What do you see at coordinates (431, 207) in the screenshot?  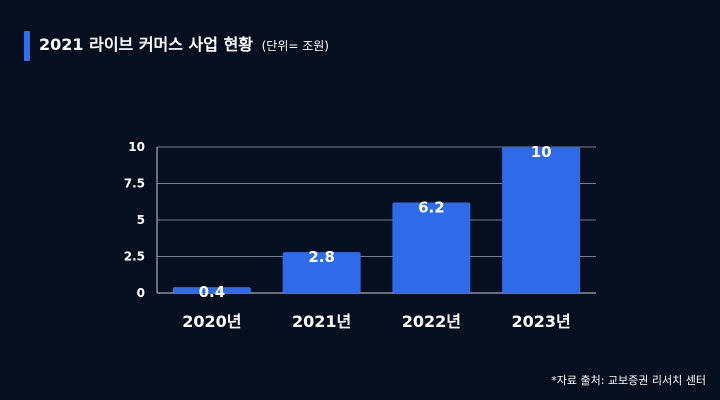 I see `data-label: 6.2` at bounding box center [431, 207].